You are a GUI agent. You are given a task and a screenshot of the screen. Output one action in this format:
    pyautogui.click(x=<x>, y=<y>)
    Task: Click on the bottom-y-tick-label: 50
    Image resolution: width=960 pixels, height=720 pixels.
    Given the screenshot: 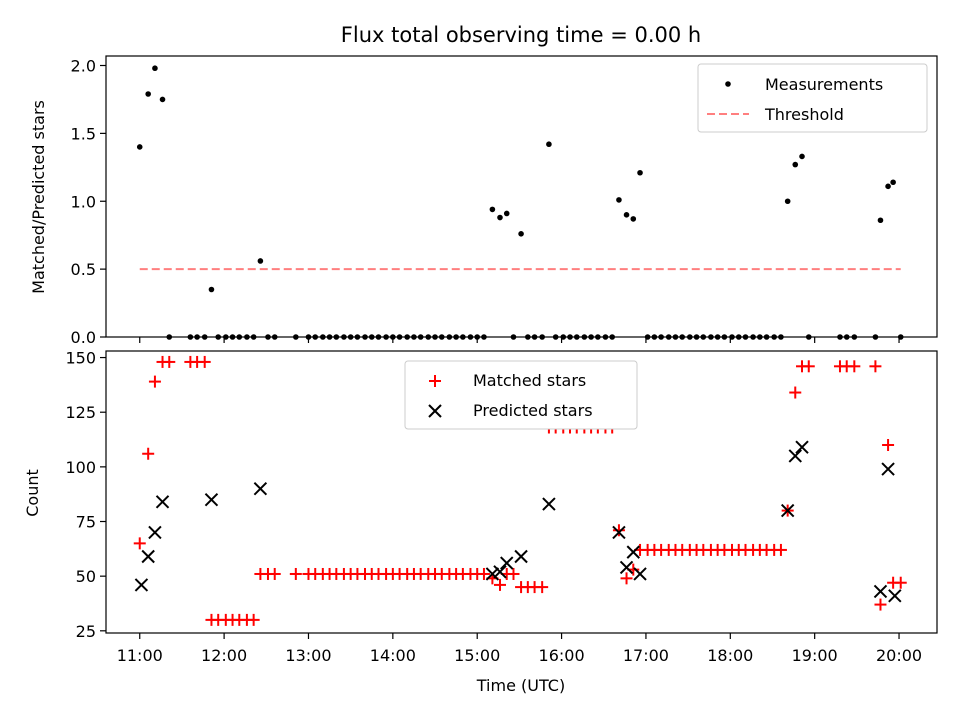 What is the action you would take?
    pyautogui.click(x=86, y=576)
    